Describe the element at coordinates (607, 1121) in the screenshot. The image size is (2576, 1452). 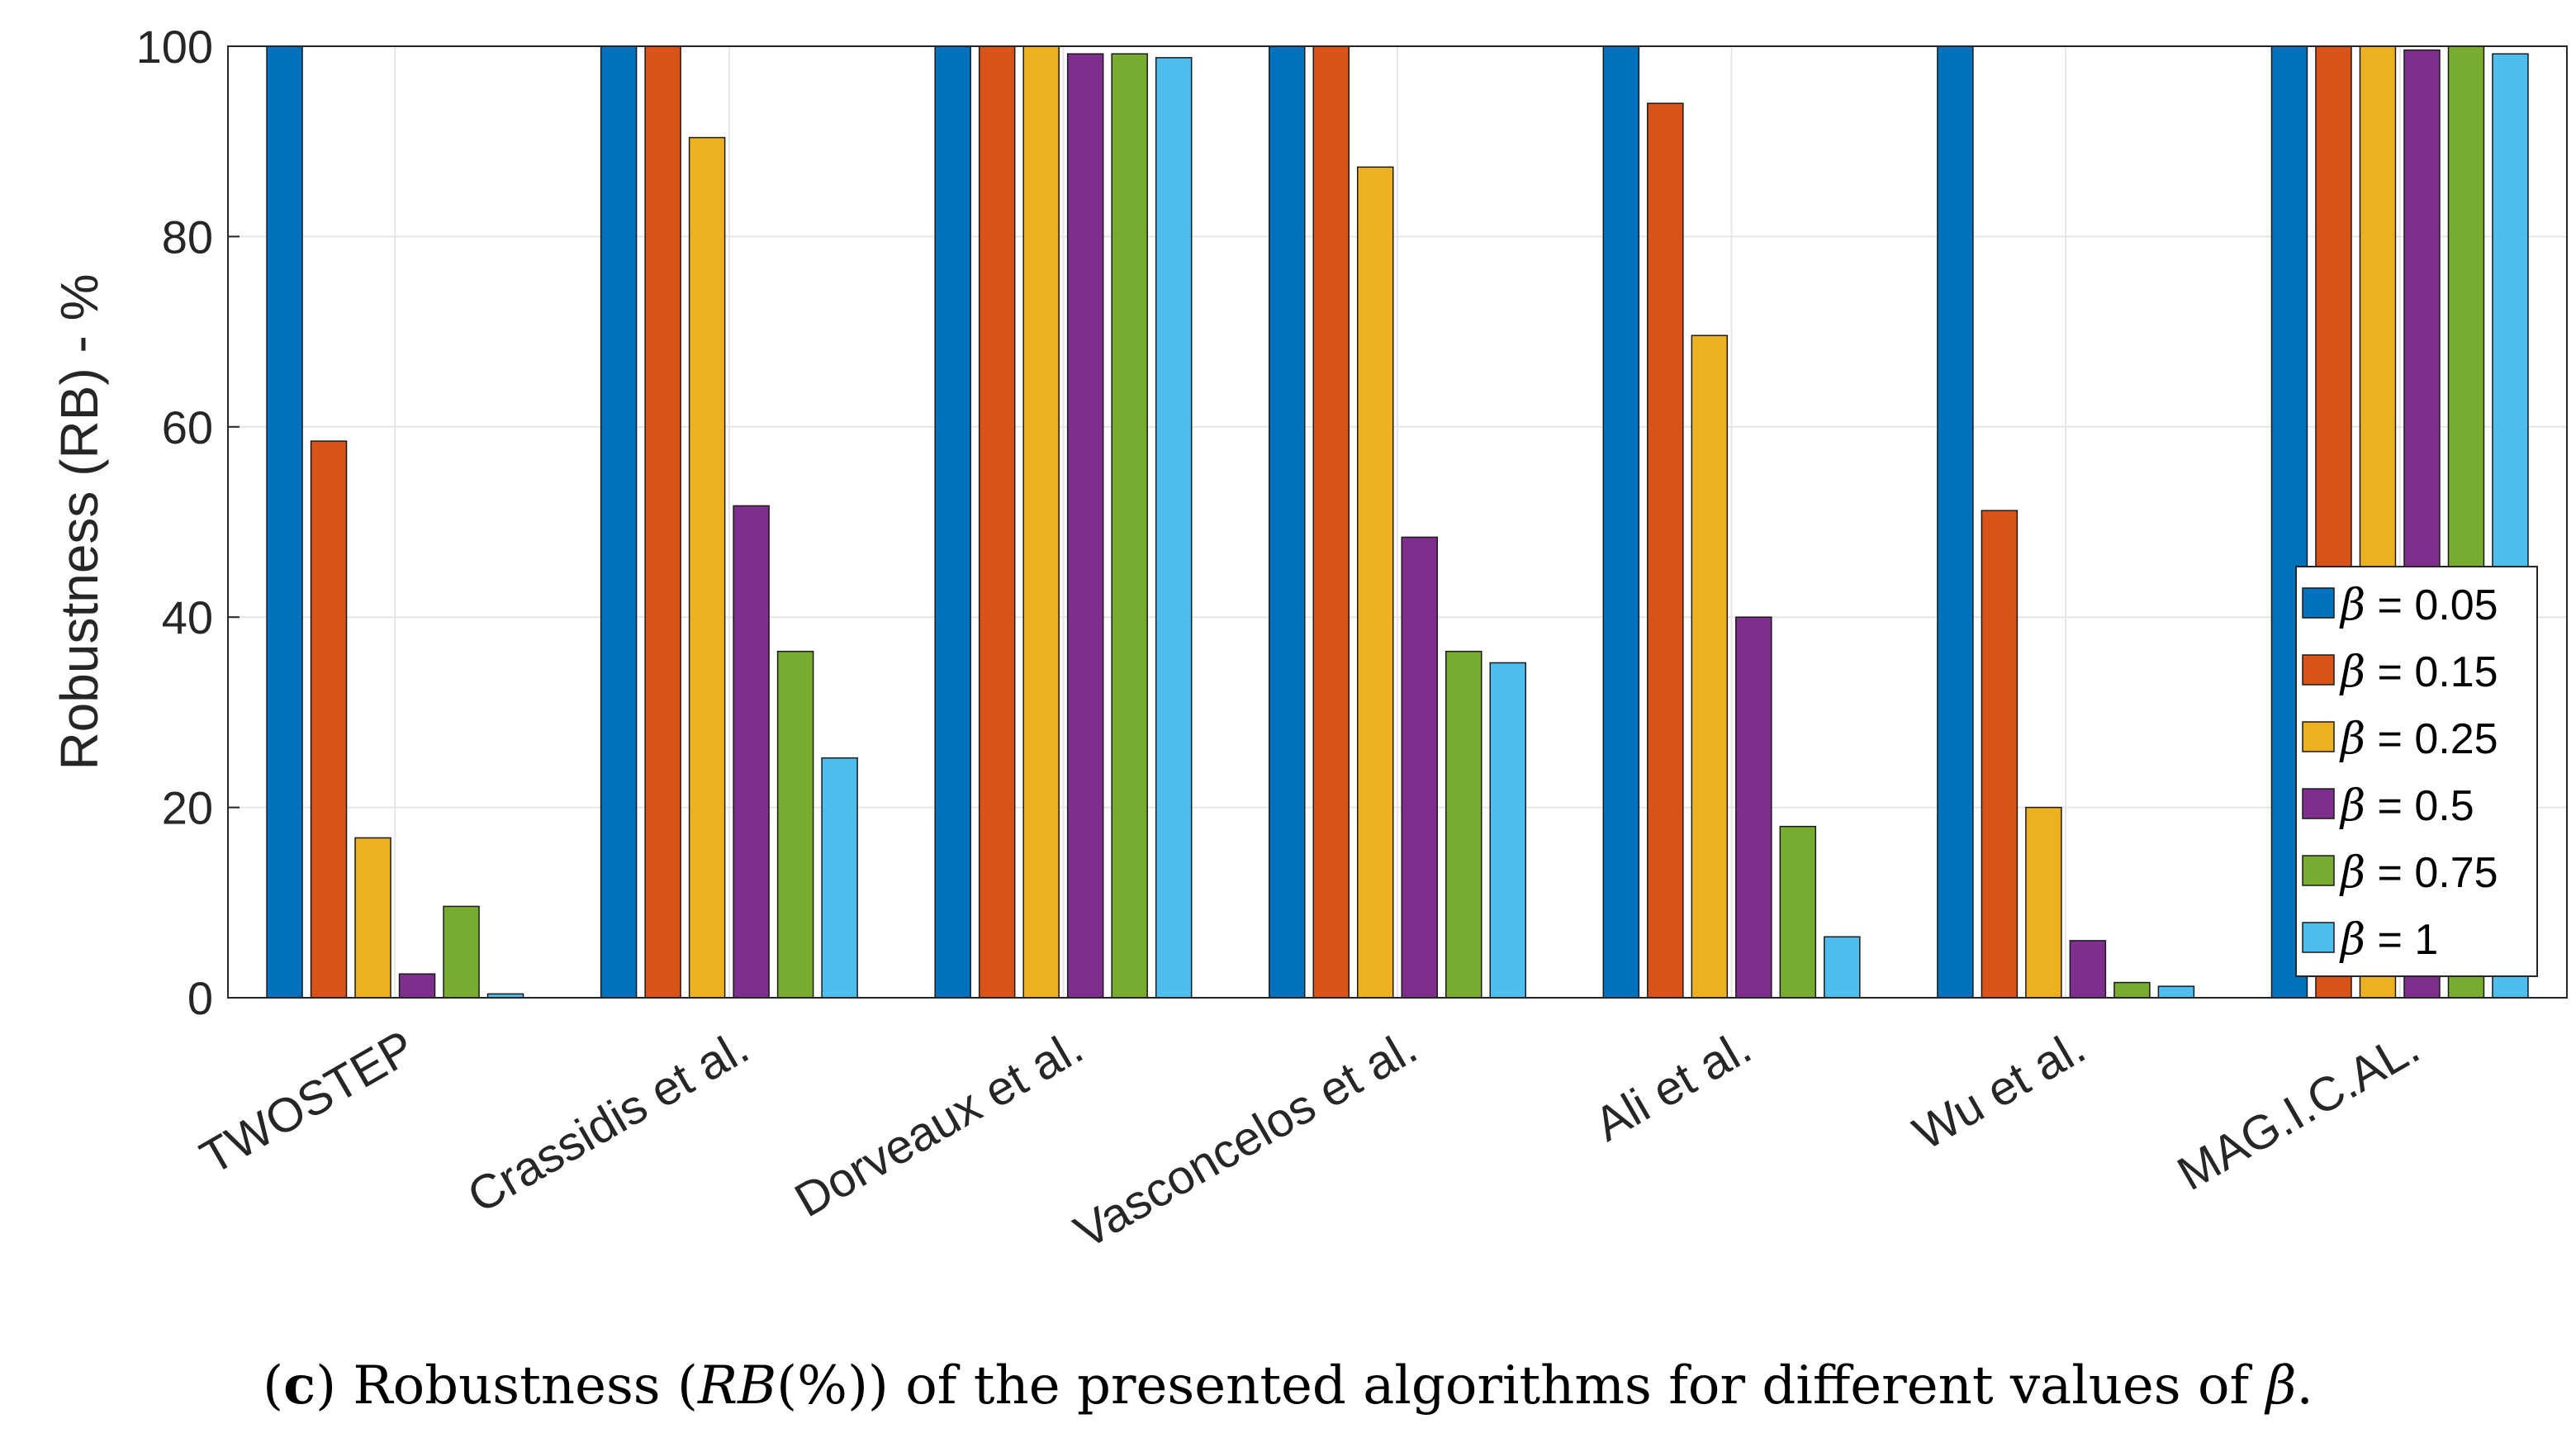
I see `x-category-label: Crassidis et al.` at that location.